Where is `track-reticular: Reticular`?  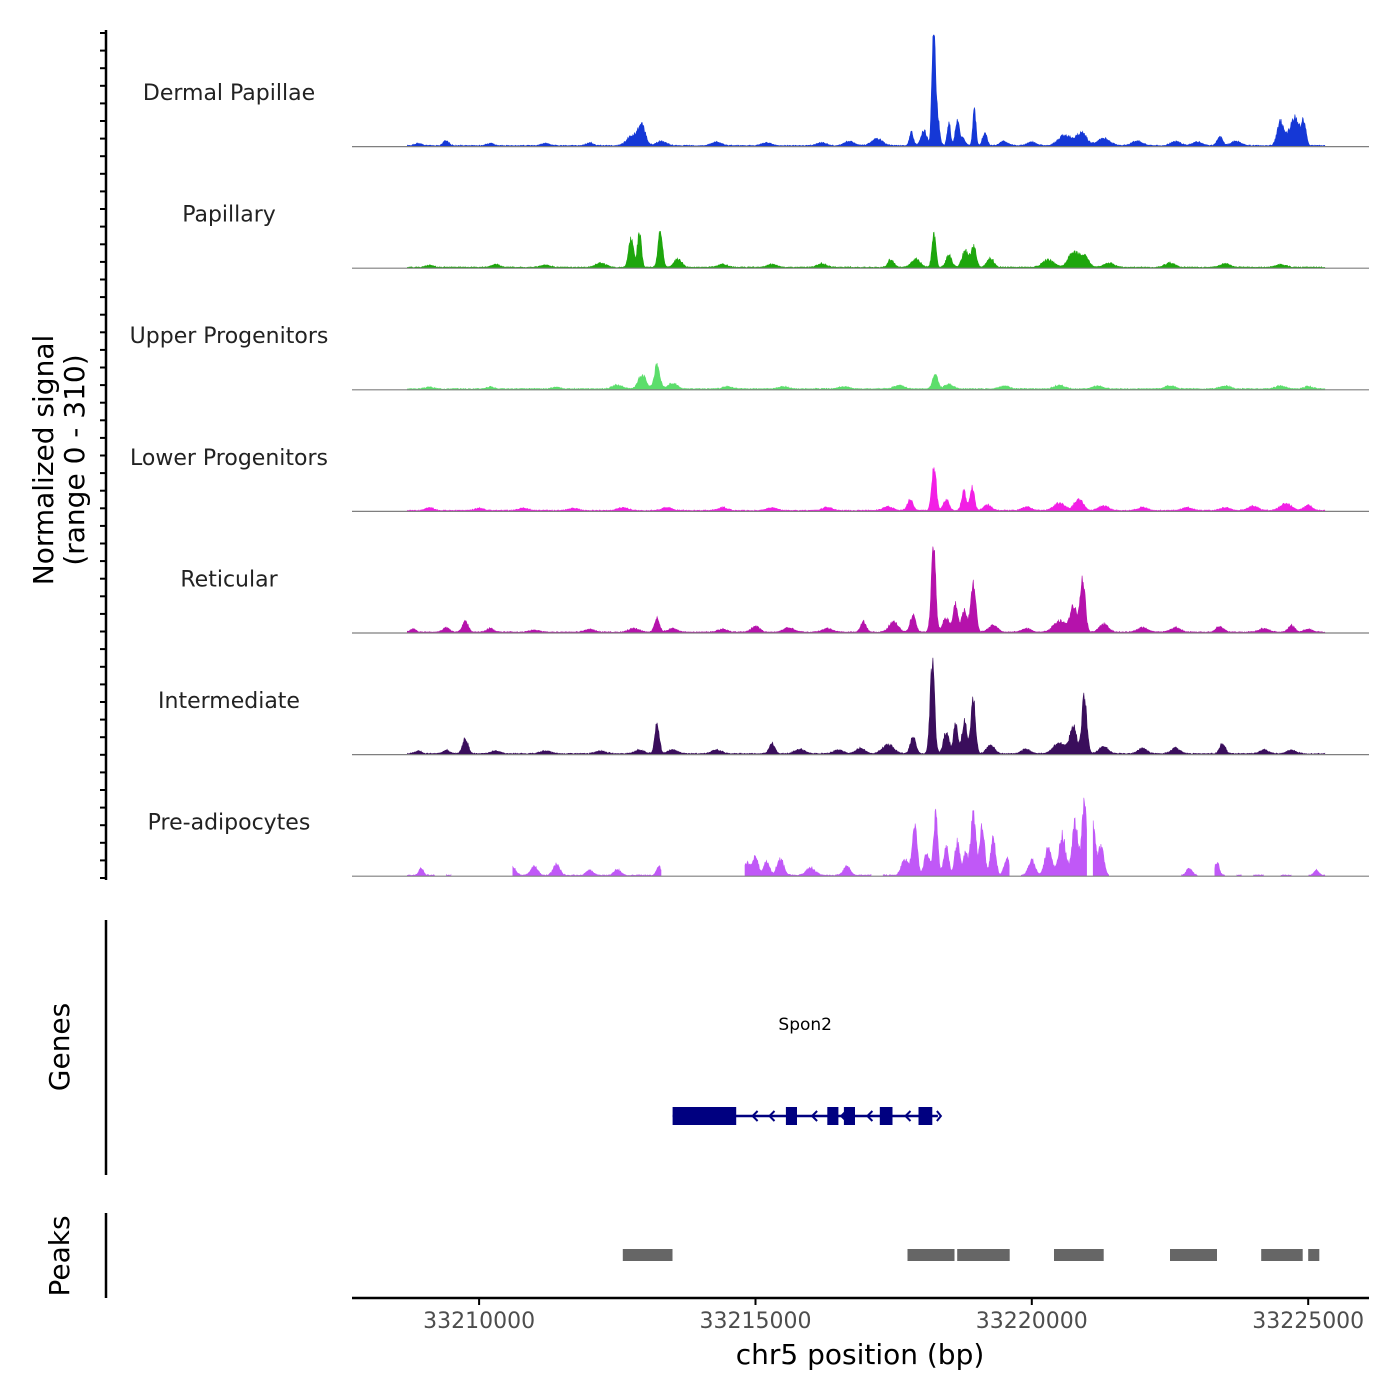
track-reticular: Reticular is located at coordinates (774, 590).